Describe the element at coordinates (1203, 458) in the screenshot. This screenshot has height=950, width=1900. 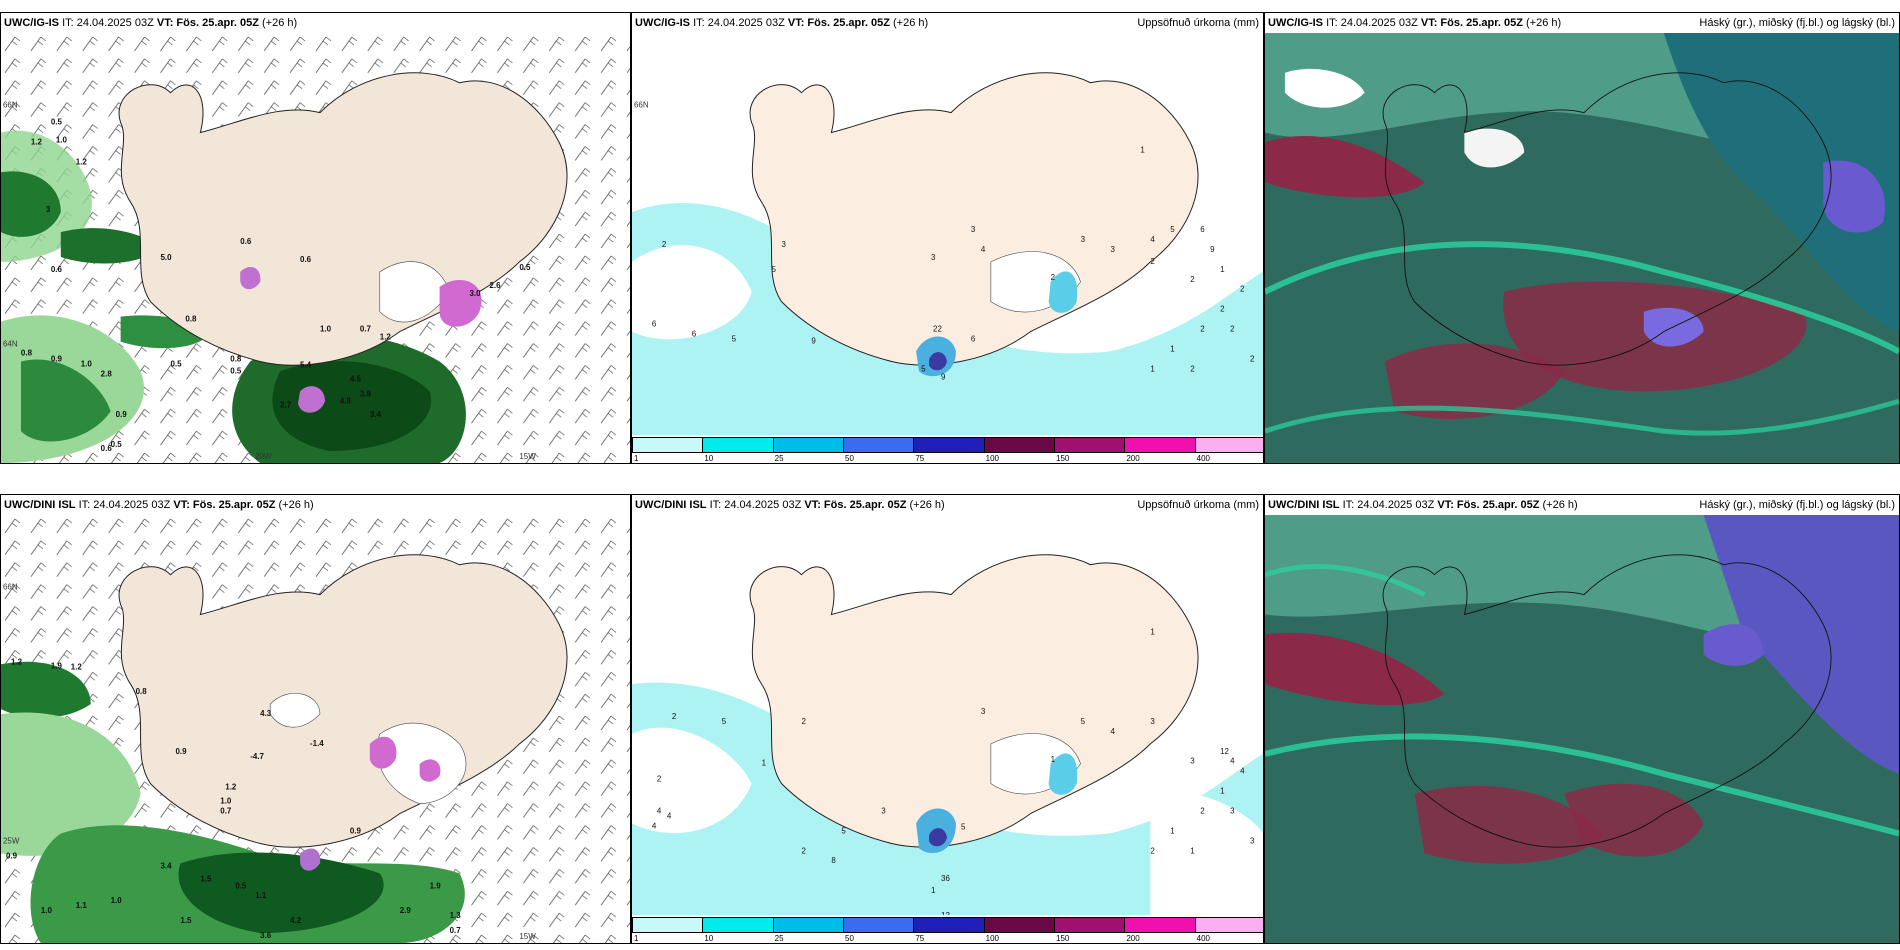
I see `colorbar-tick: 400` at that location.